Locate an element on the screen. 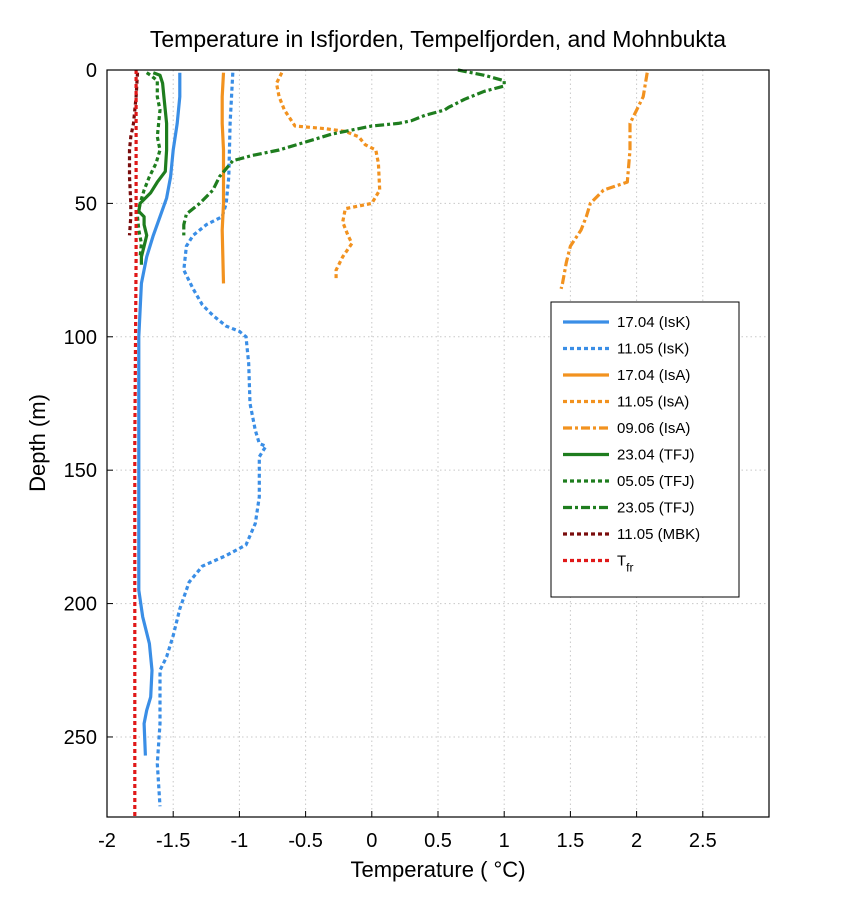 This screenshot has width=850, height=918. legend-label: 11.05 (MBK) is located at coordinates (658, 534).